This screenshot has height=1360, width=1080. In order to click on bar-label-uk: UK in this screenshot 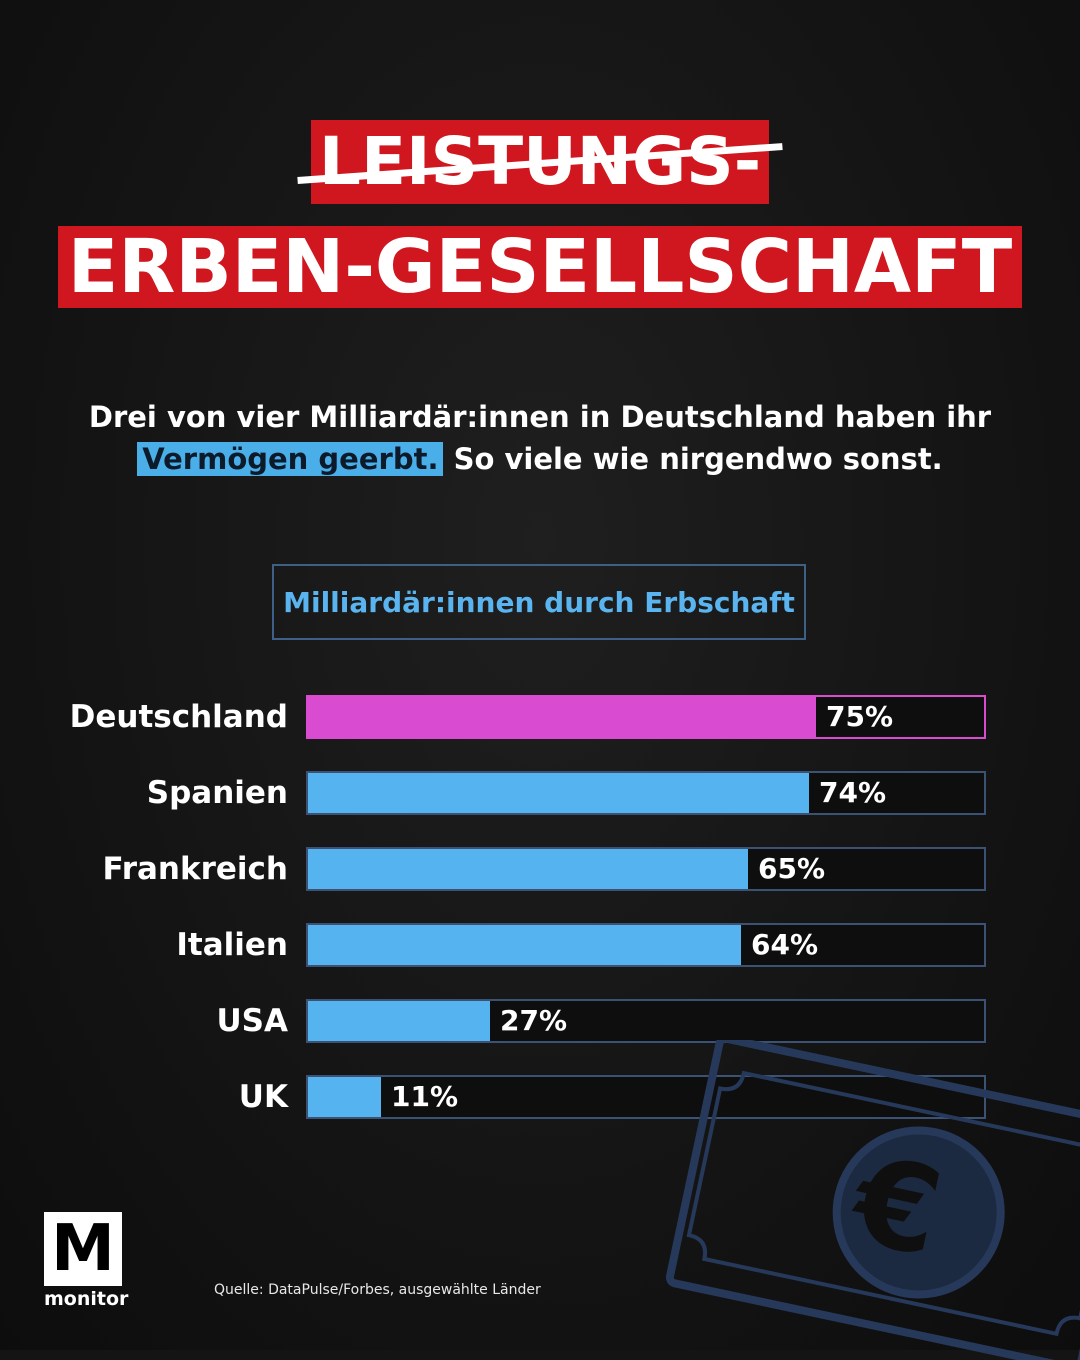, I will do `click(263, 1097)`.